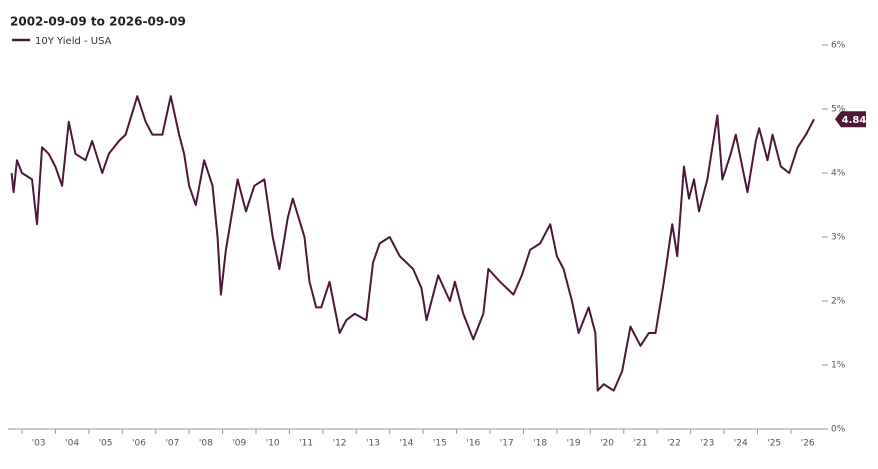  What do you see at coordinates (239, 444) in the screenshot?
I see `x-tick-label: '09` at bounding box center [239, 444].